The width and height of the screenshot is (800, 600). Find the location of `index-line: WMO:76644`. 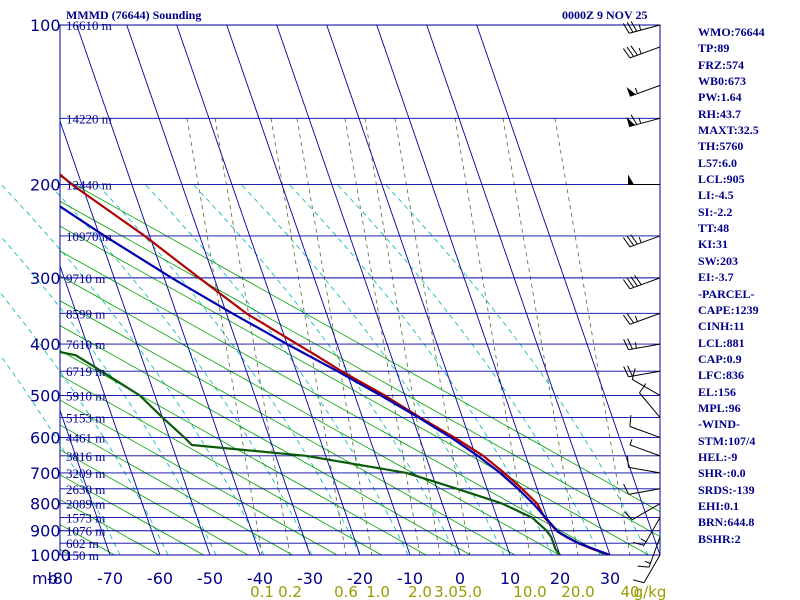

index-line: WMO:76644 is located at coordinates (731, 32).